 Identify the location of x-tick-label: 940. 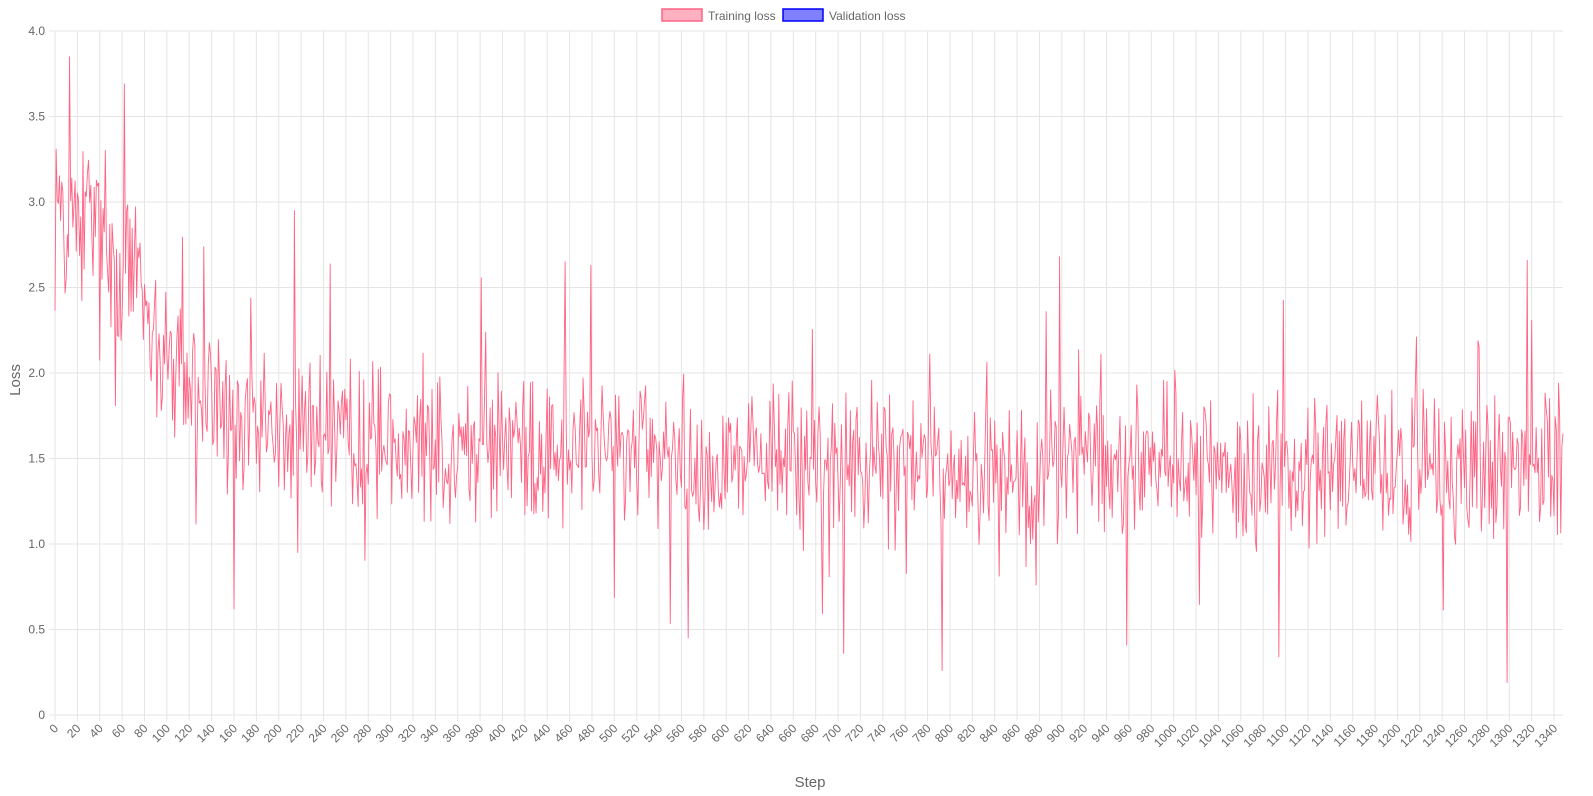
(1101, 733).